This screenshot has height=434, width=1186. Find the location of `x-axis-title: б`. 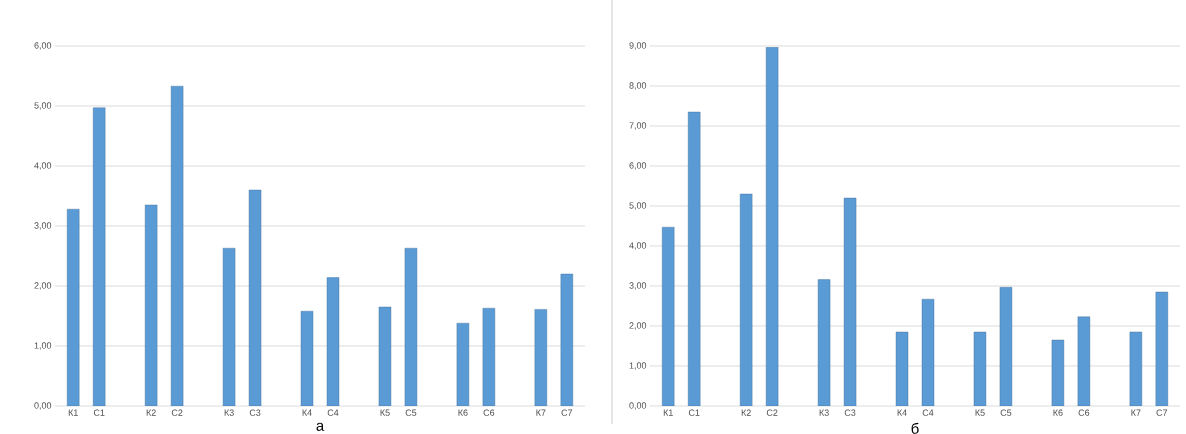

x-axis-title: б is located at coordinates (915, 428).